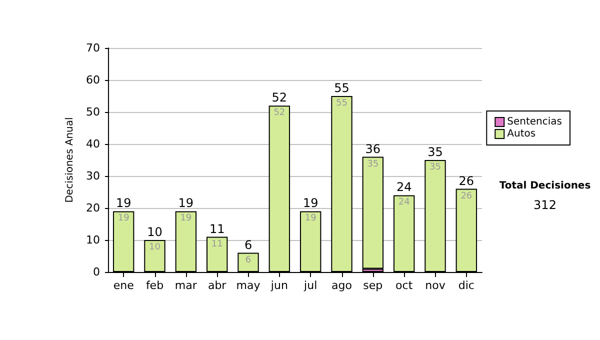 This screenshot has height=340, width=600. Describe the element at coordinates (93, 176) in the screenshot. I see `y-tick-label: 30` at that location.